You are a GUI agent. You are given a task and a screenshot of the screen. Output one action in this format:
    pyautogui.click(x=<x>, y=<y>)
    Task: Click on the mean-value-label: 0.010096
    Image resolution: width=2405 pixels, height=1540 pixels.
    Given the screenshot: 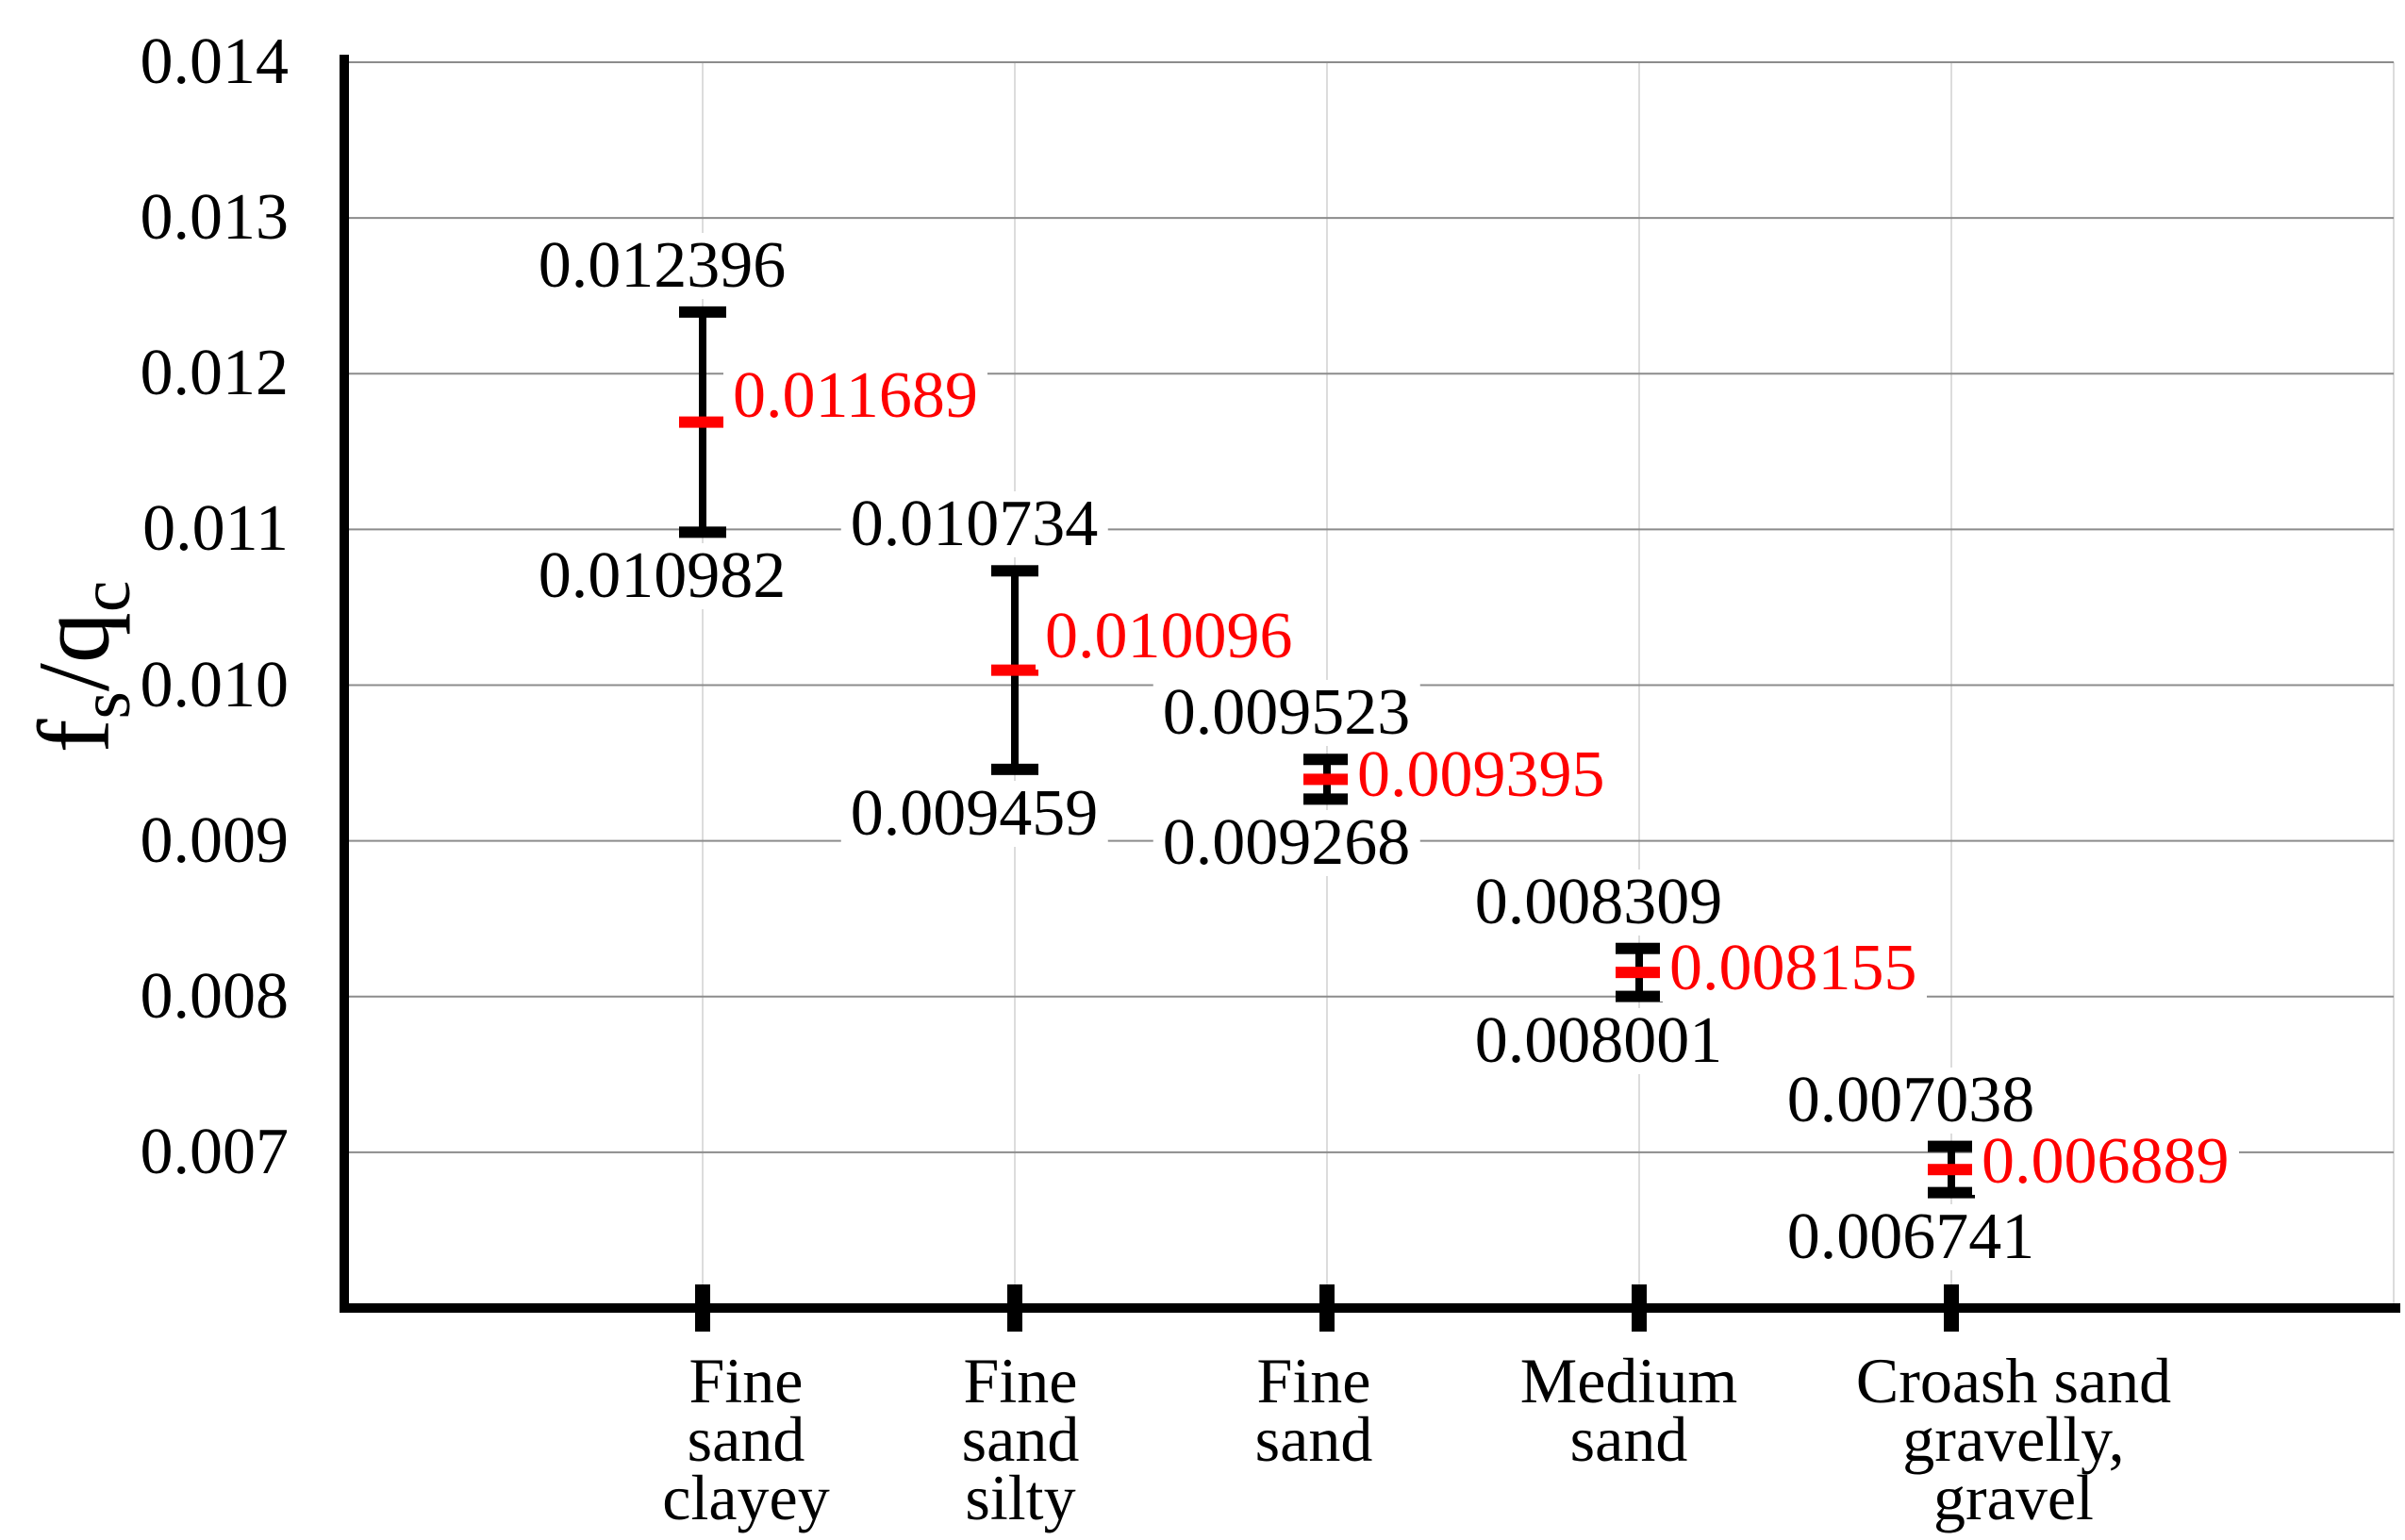 What is the action you would take?
    pyautogui.click(x=1169, y=636)
    